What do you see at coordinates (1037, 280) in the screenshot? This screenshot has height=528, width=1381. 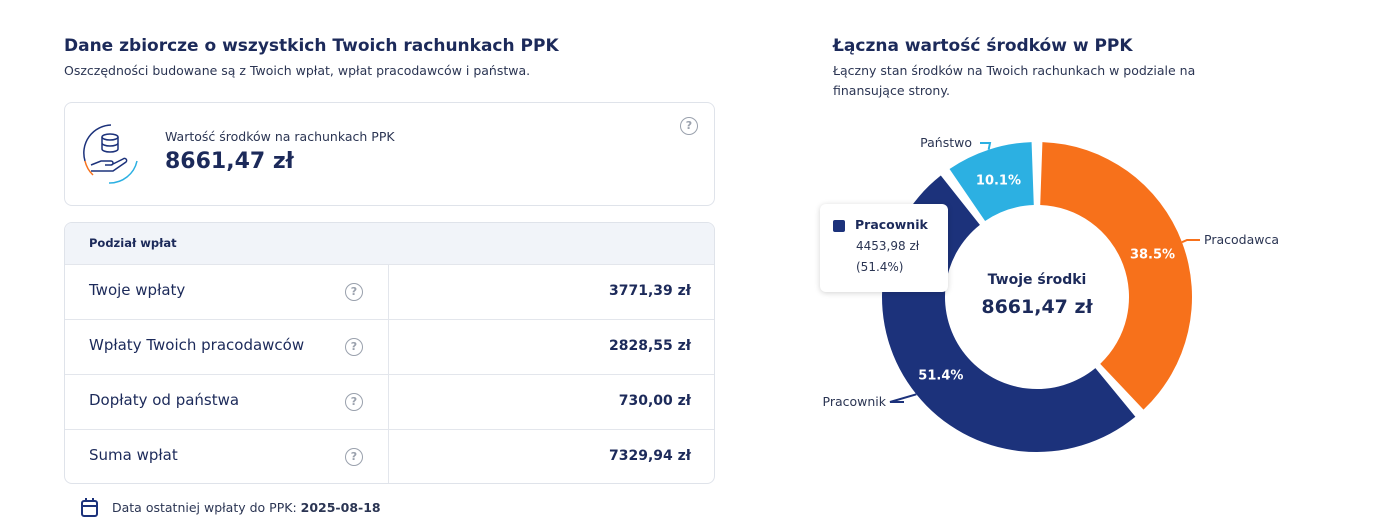 I see `center-label: Twoje środki` at bounding box center [1037, 280].